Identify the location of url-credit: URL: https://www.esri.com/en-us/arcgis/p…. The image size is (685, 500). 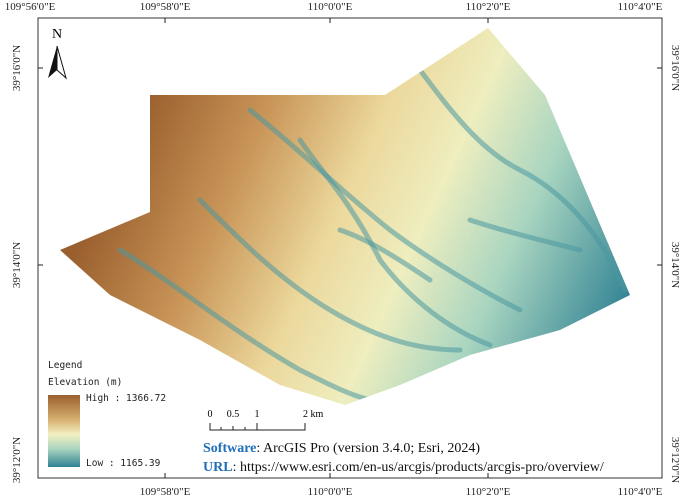
(403, 467).